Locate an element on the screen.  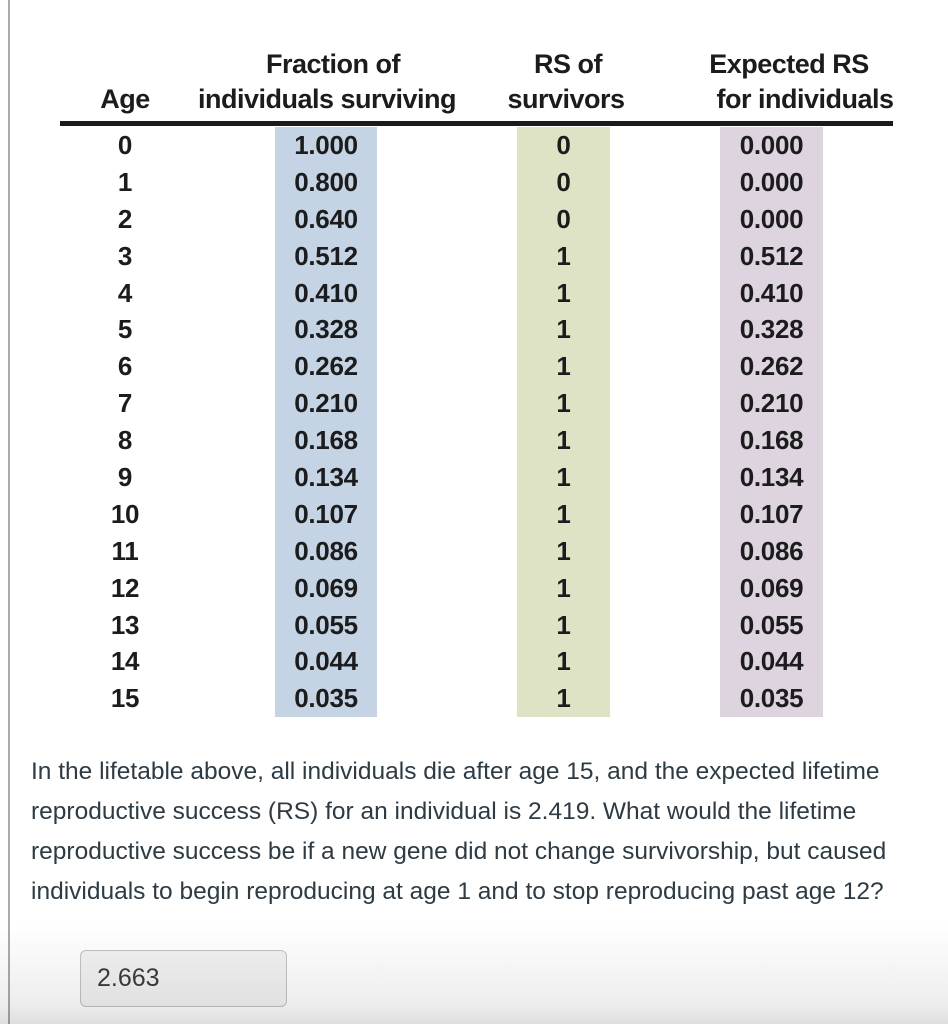
fraction-surviving-cell: 0.107 is located at coordinates (326, 514).